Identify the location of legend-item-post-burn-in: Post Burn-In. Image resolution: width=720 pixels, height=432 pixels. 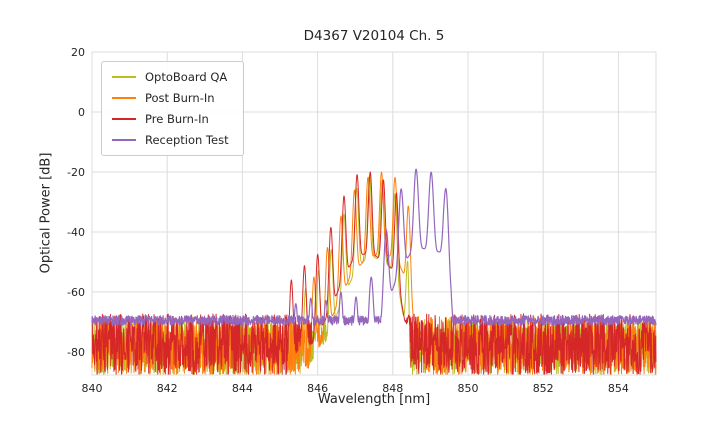
(170, 98).